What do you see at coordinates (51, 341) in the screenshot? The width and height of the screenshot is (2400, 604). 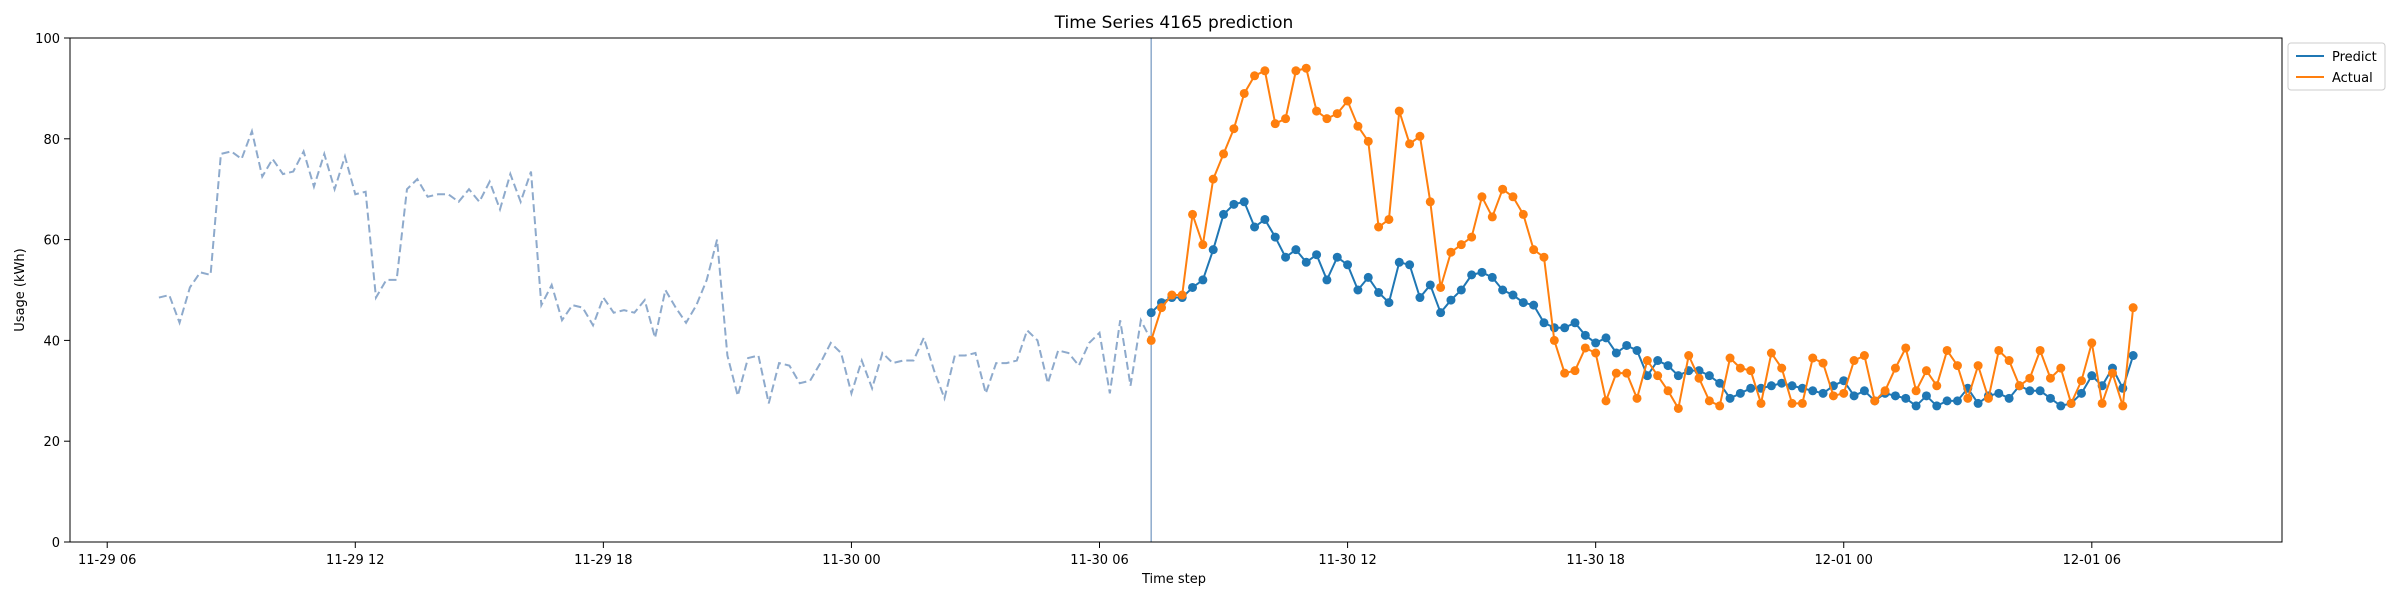 I see `y-tick-label: 40` at bounding box center [51, 341].